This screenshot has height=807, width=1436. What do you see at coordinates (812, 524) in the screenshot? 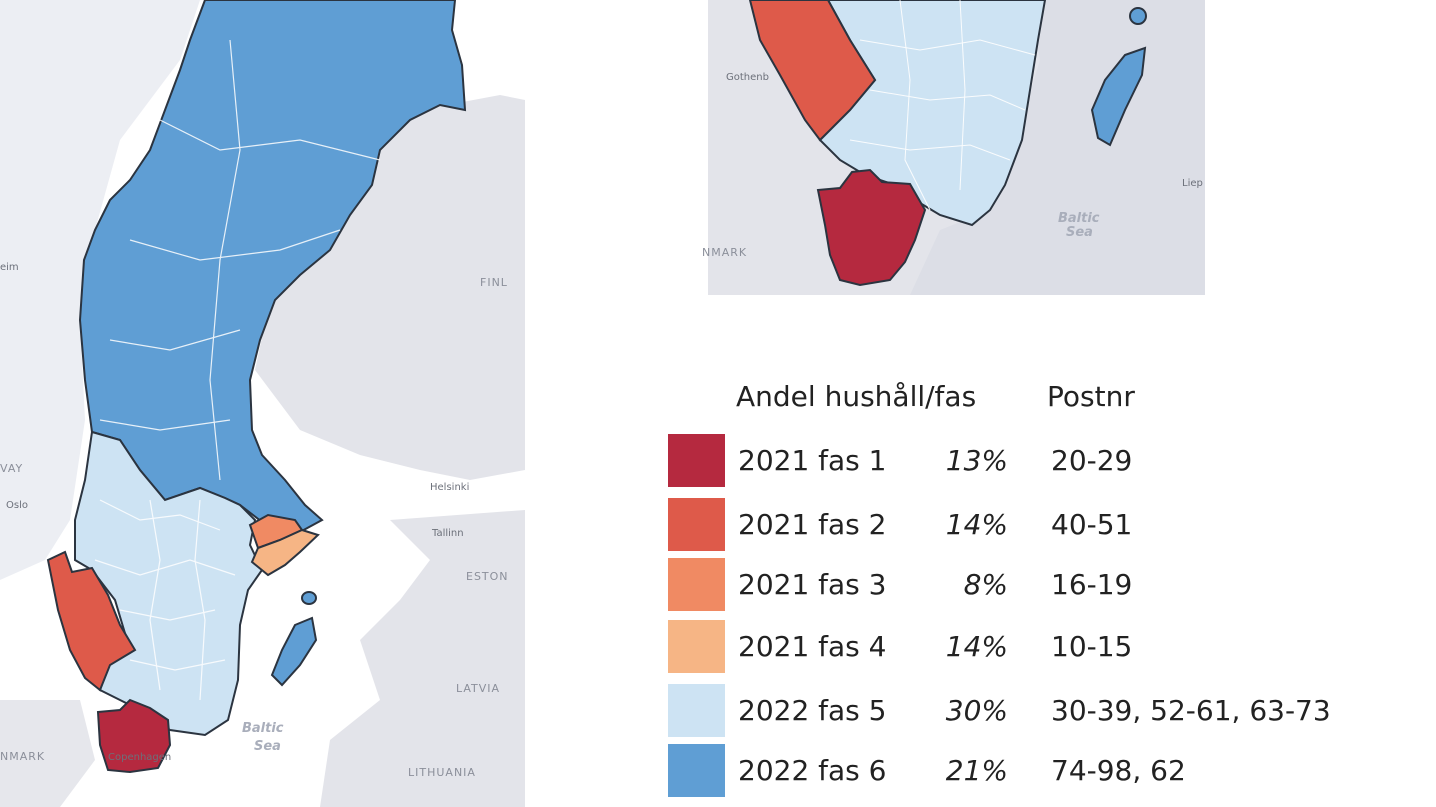
I see `legend-row-label: 2021 fas 2` at bounding box center [812, 524].